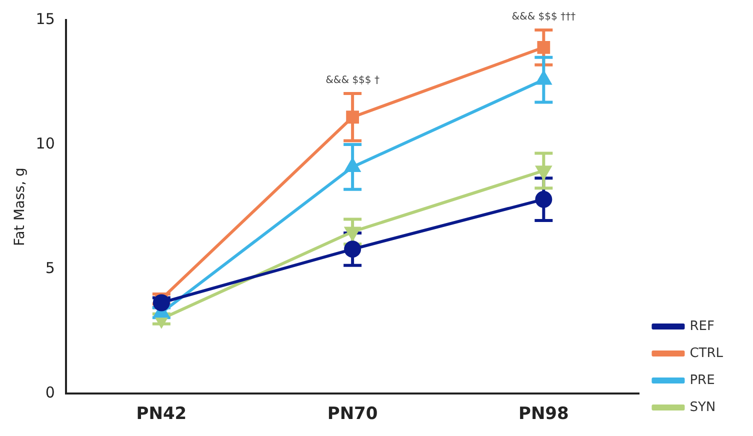 The image size is (753, 436). Describe the element at coordinates (702, 380) in the screenshot. I see `legend-label: PRE` at that location.